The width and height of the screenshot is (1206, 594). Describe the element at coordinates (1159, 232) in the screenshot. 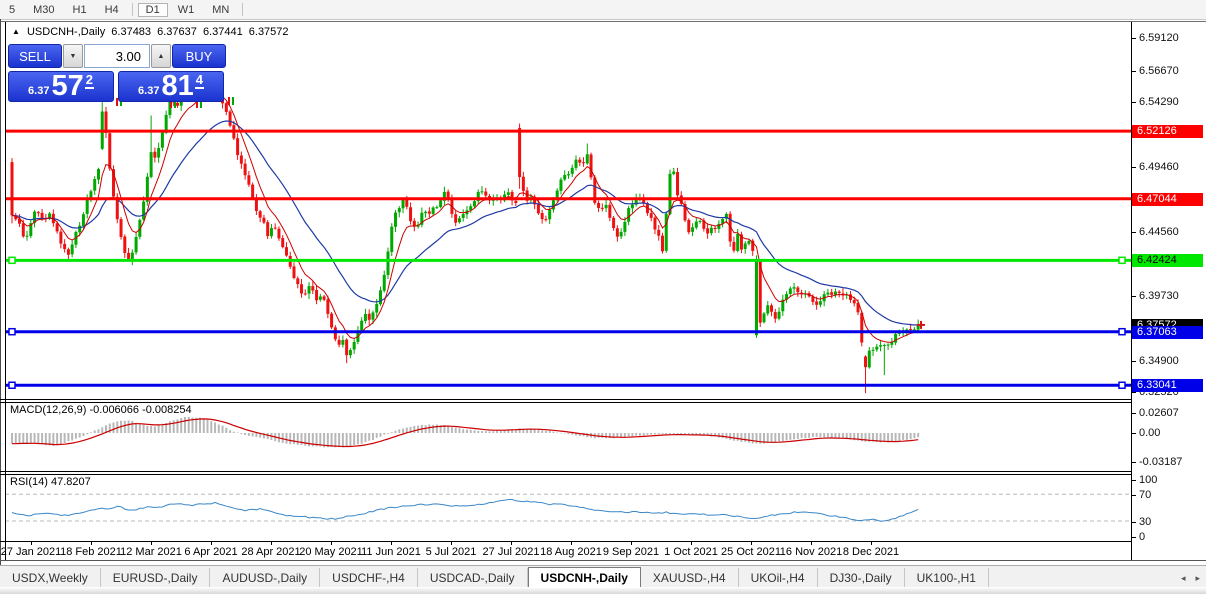

I see `price-tick-label: 6.44560` at that location.